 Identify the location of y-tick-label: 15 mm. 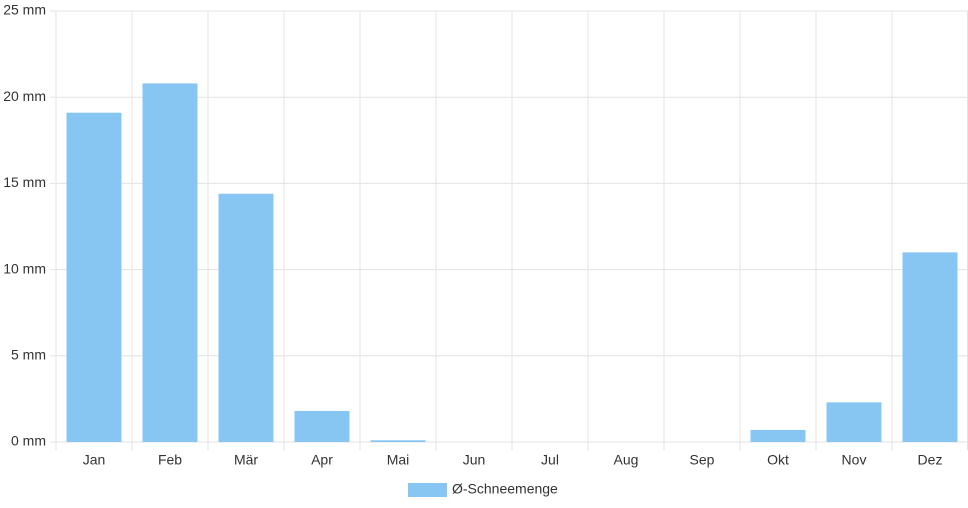
(24, 182).